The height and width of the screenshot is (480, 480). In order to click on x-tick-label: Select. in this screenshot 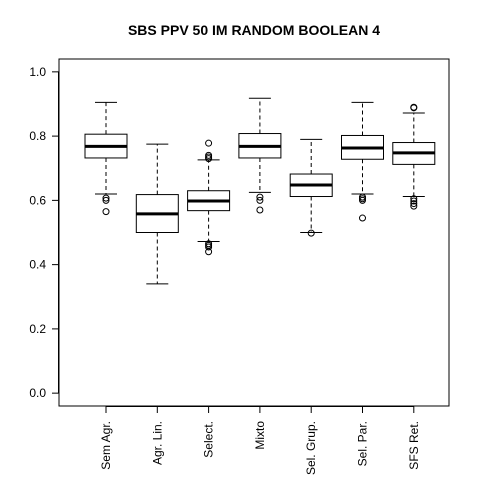, I will do `click(209, 439)`.